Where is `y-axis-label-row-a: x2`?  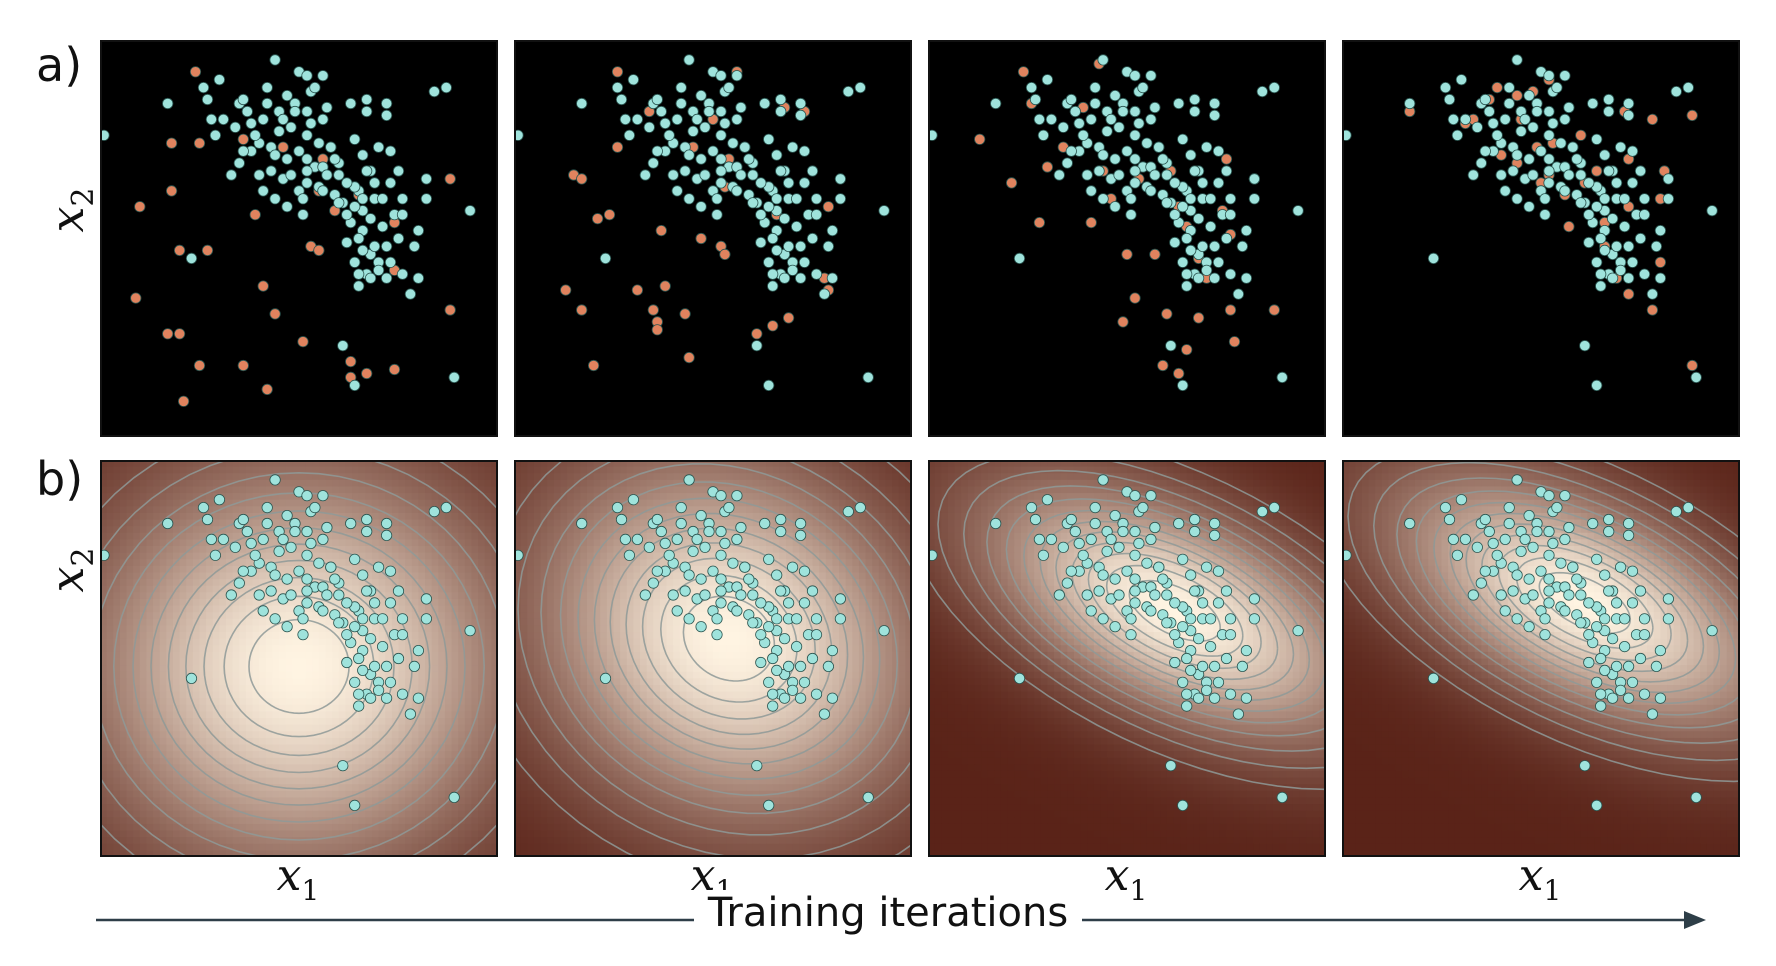
y-axis-label-row-a: x2 is located at coordinates (71, 210).